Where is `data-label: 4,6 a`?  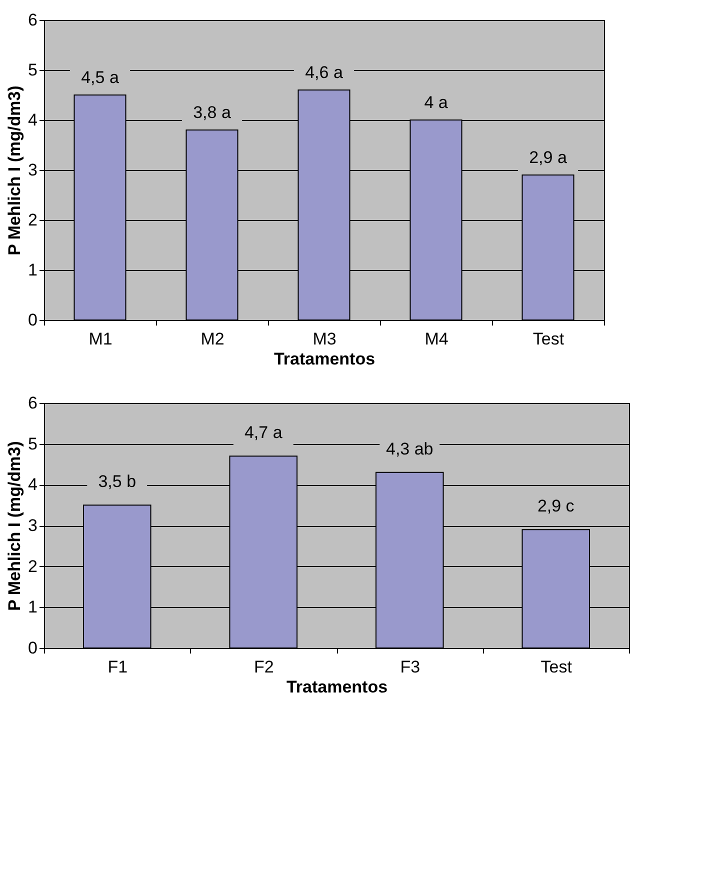 data-label: 4,6 a is located at coordinates (324, 72).